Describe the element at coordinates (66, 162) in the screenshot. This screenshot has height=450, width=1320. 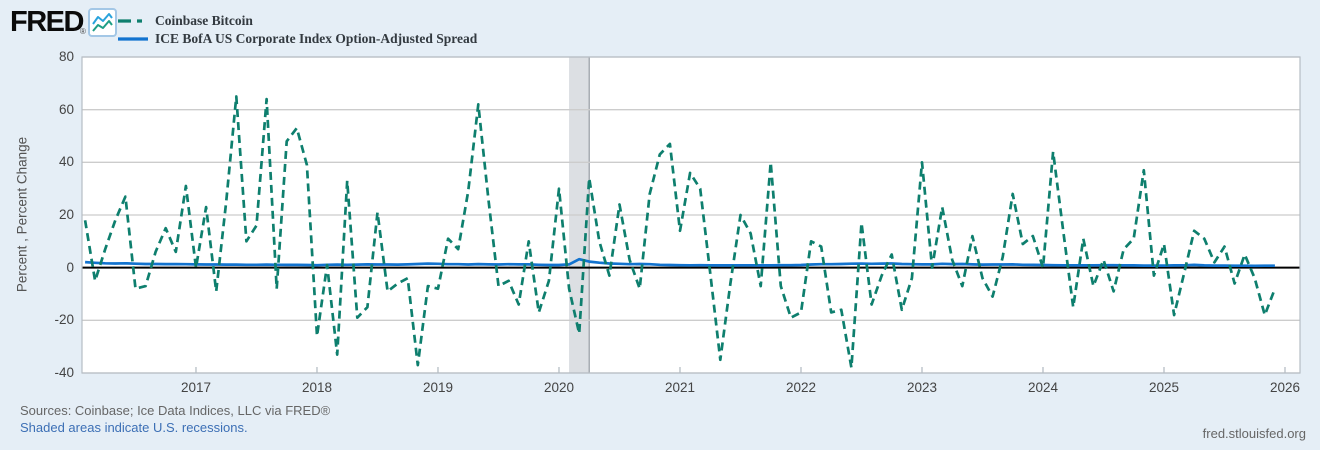
I see `y-tick-label: 40` at that location.